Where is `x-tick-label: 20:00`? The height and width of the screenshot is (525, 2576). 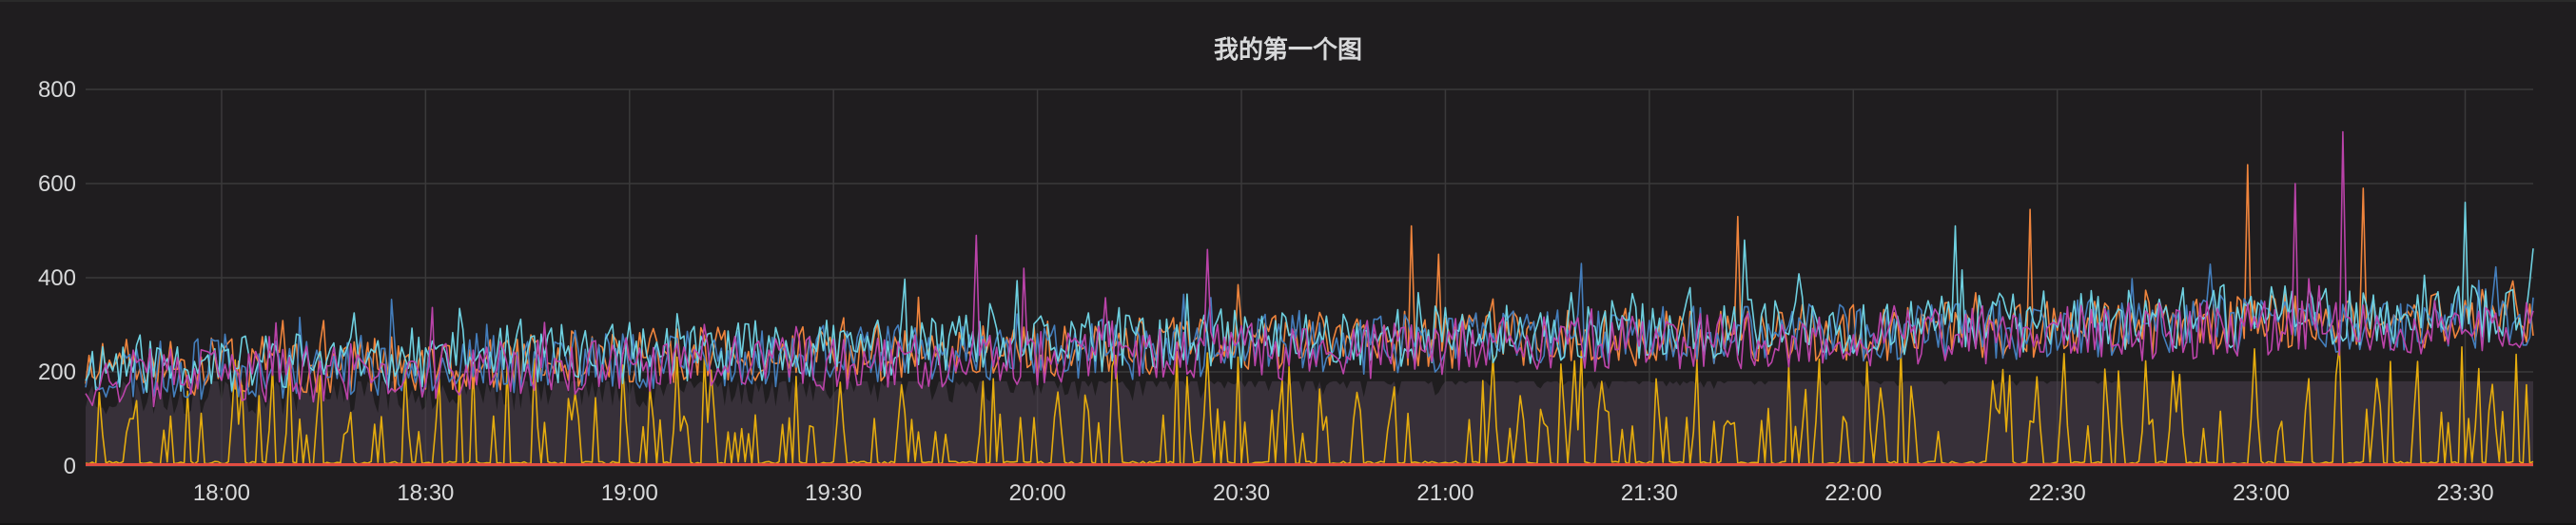
x-tick-label: 20:00 is located at coordinates (1037, 493).